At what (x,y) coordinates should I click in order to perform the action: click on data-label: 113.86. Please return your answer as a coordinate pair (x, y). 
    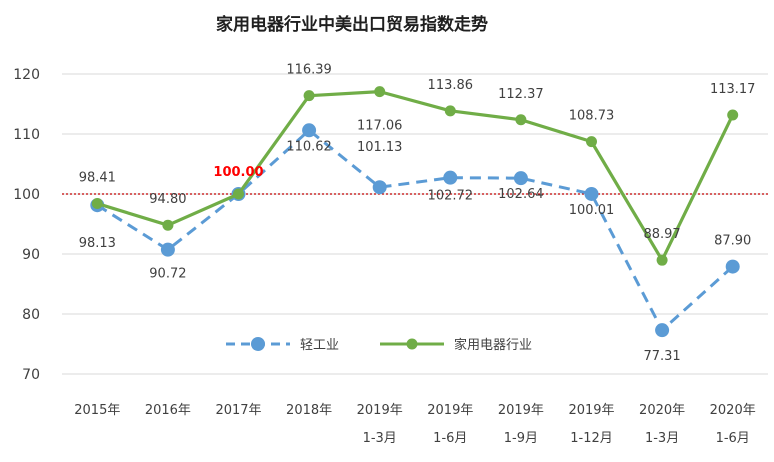
    Looking at the image, I should click on (451, 85).